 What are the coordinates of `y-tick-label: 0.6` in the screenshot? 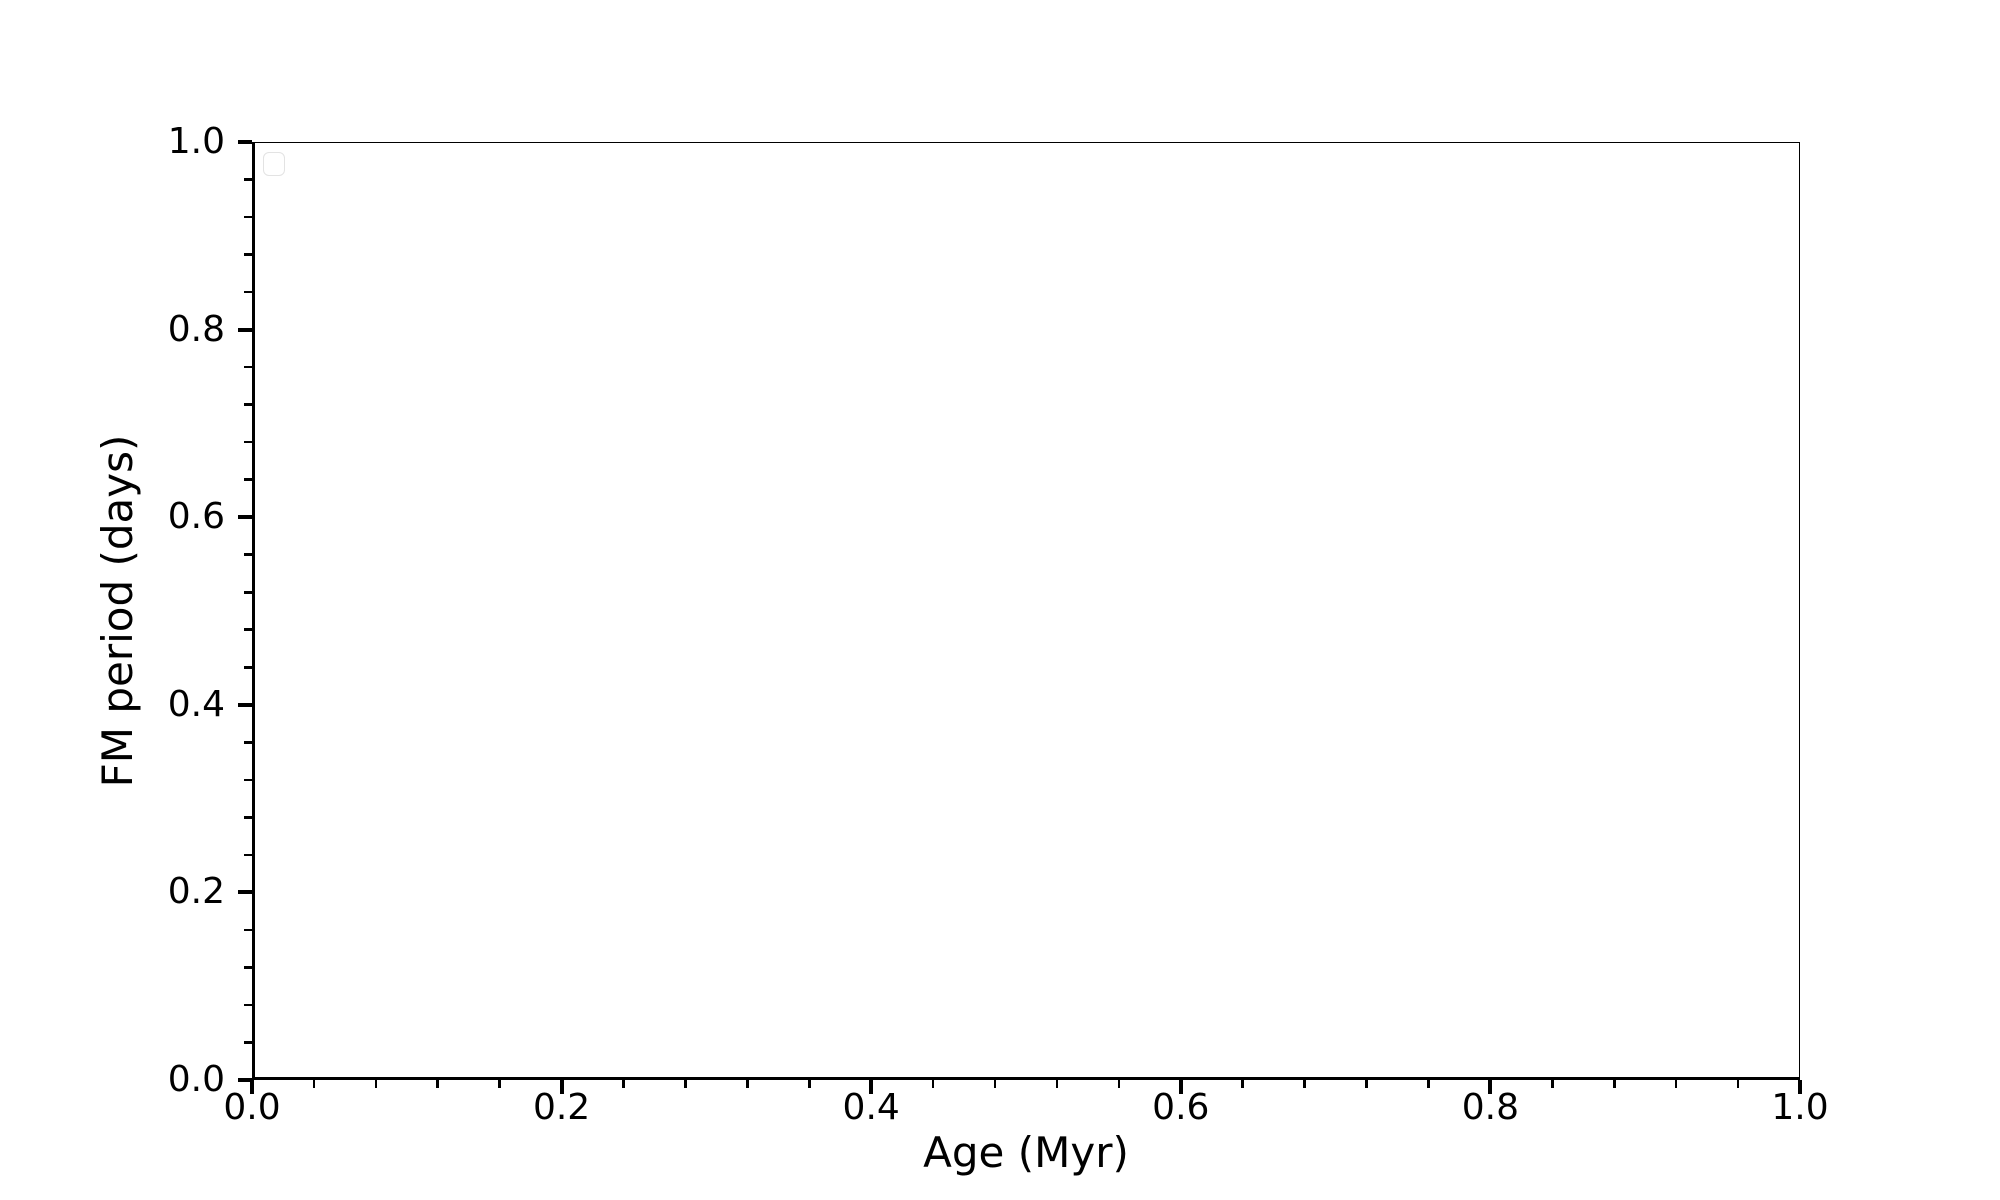 It's located at (196, 517).